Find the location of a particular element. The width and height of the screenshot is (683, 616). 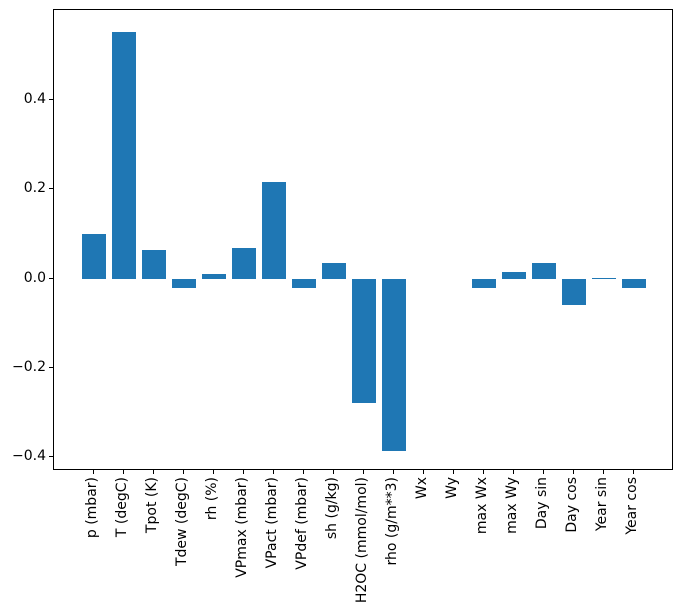

bar-tdew-degc is located at coordinates (184, 283).